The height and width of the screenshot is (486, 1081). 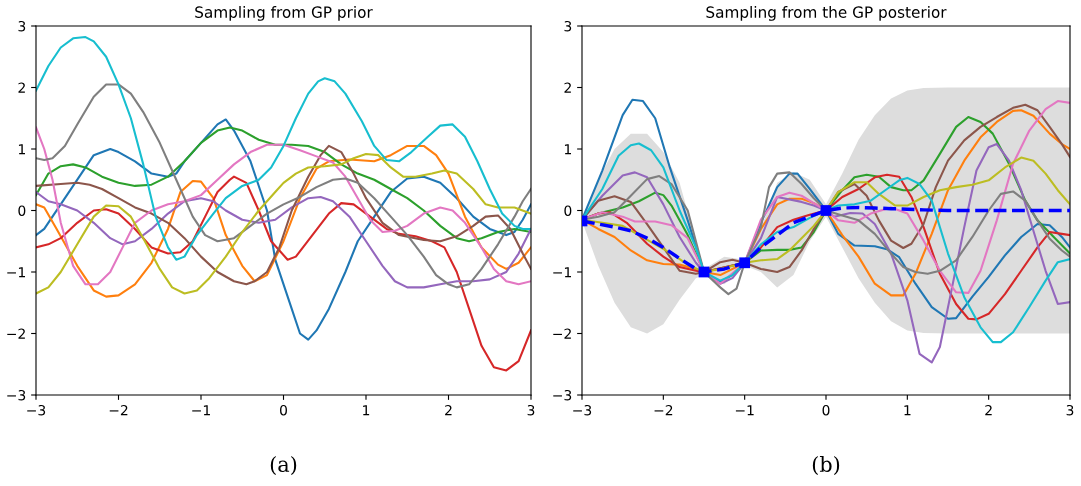 What do you see at coordinates (826, 465) in the screenshot?
I see `text: (b)` at bounding box center [826, 465].